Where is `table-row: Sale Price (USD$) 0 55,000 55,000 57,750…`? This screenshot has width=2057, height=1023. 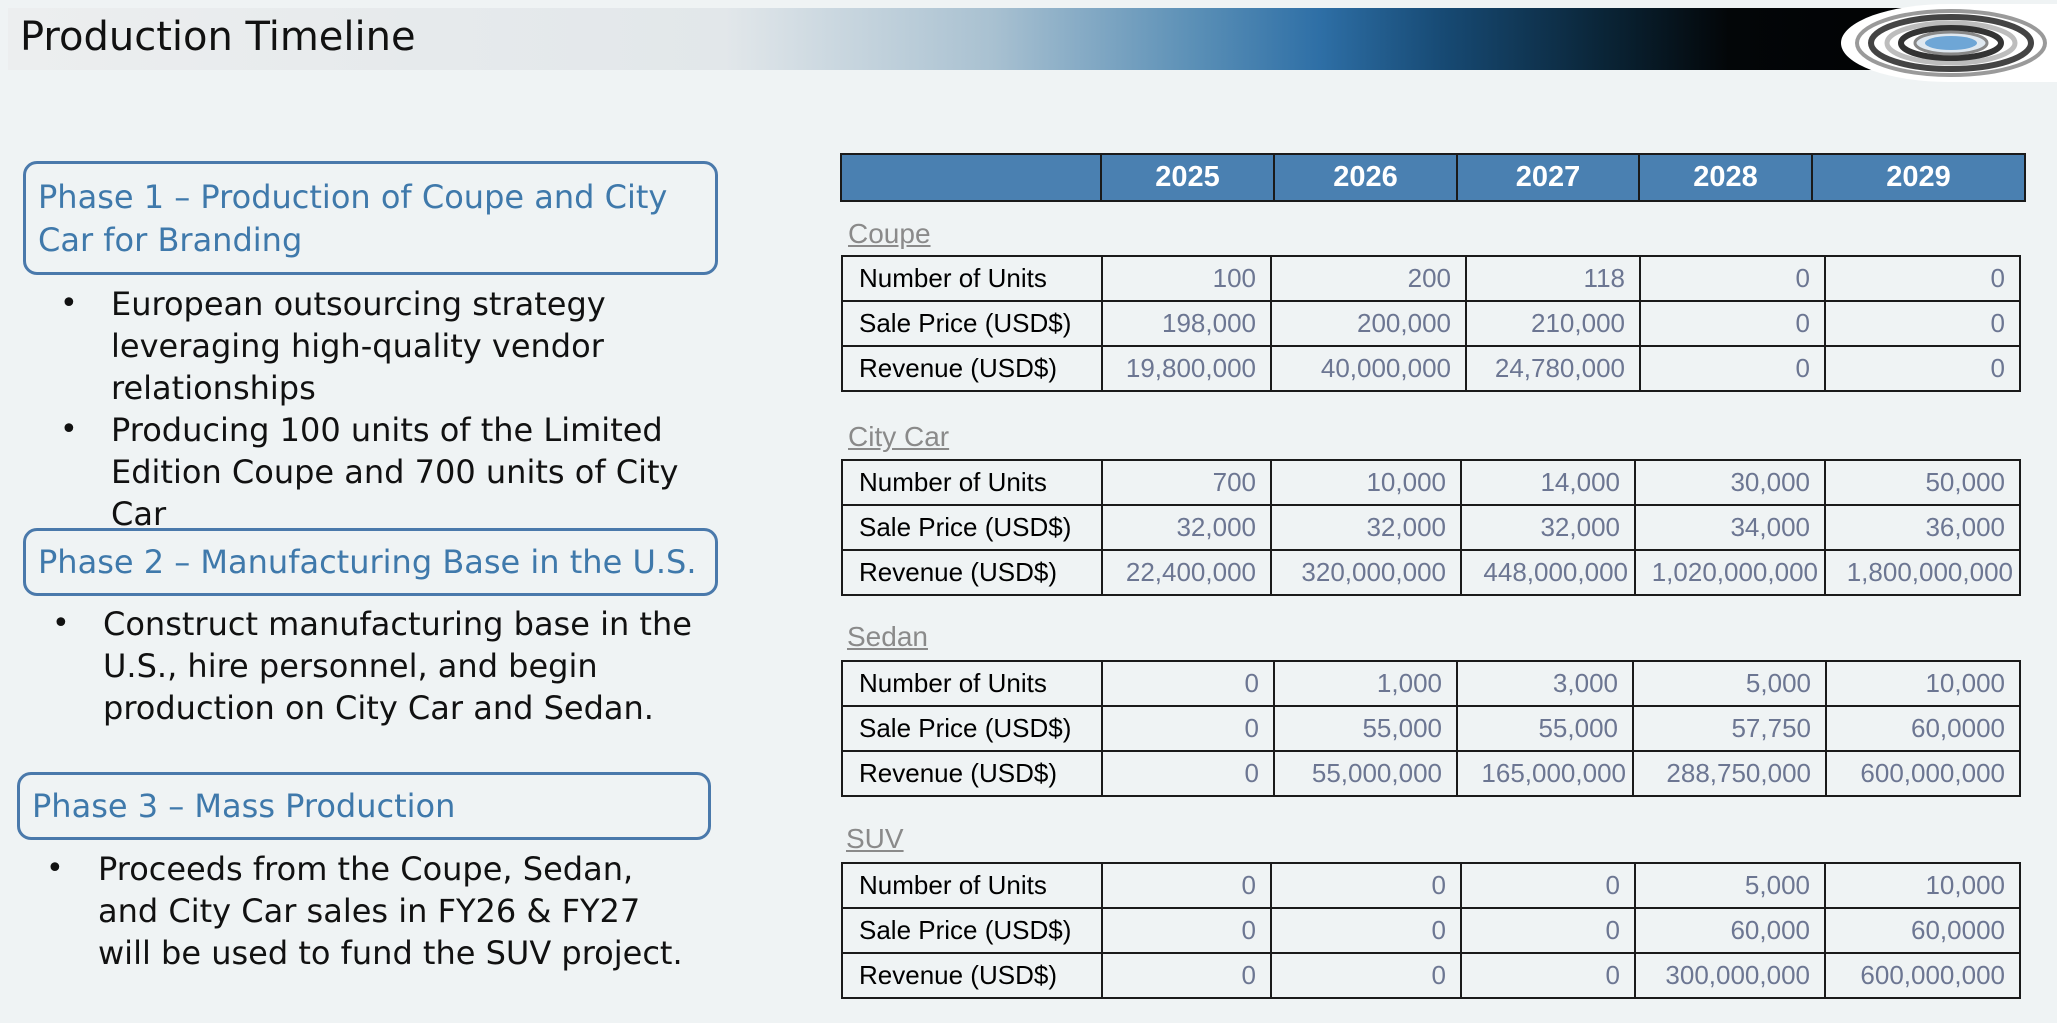
table-row: Sale Price (USD$) 0 55,000 55,000 57,750… is located at coordinates (1431, 728).